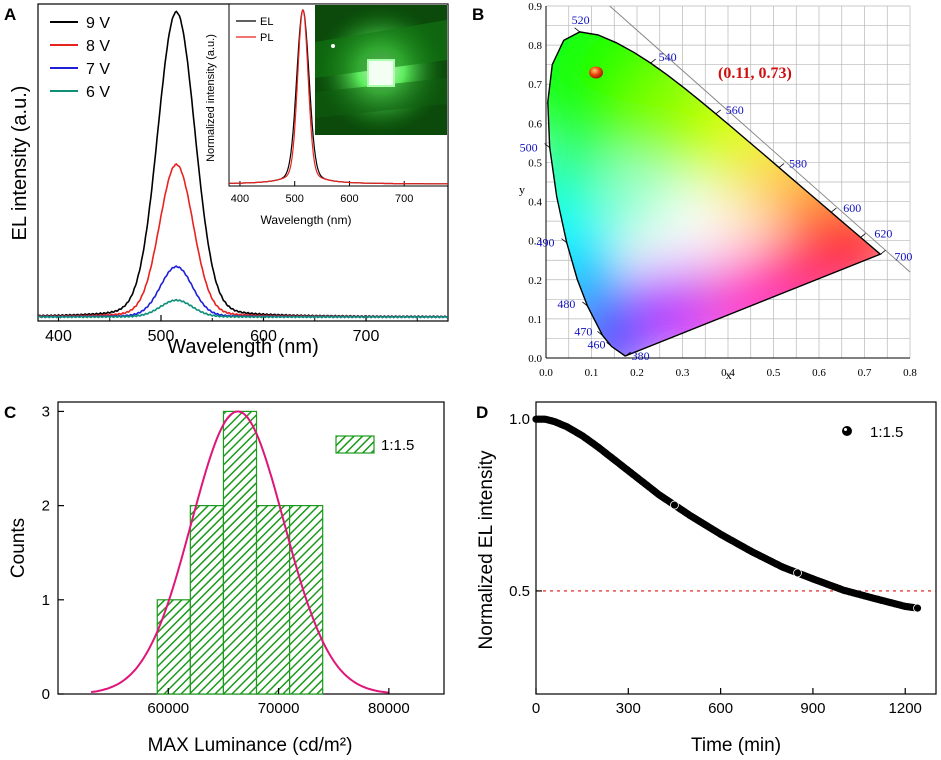 The image size is (941, 760). What do you see at coordinates (80, 58) in the screenshot?
I see `panel-a-legend: 9 V 8 V 7 V 6 V` at bounding box center [80, 58].